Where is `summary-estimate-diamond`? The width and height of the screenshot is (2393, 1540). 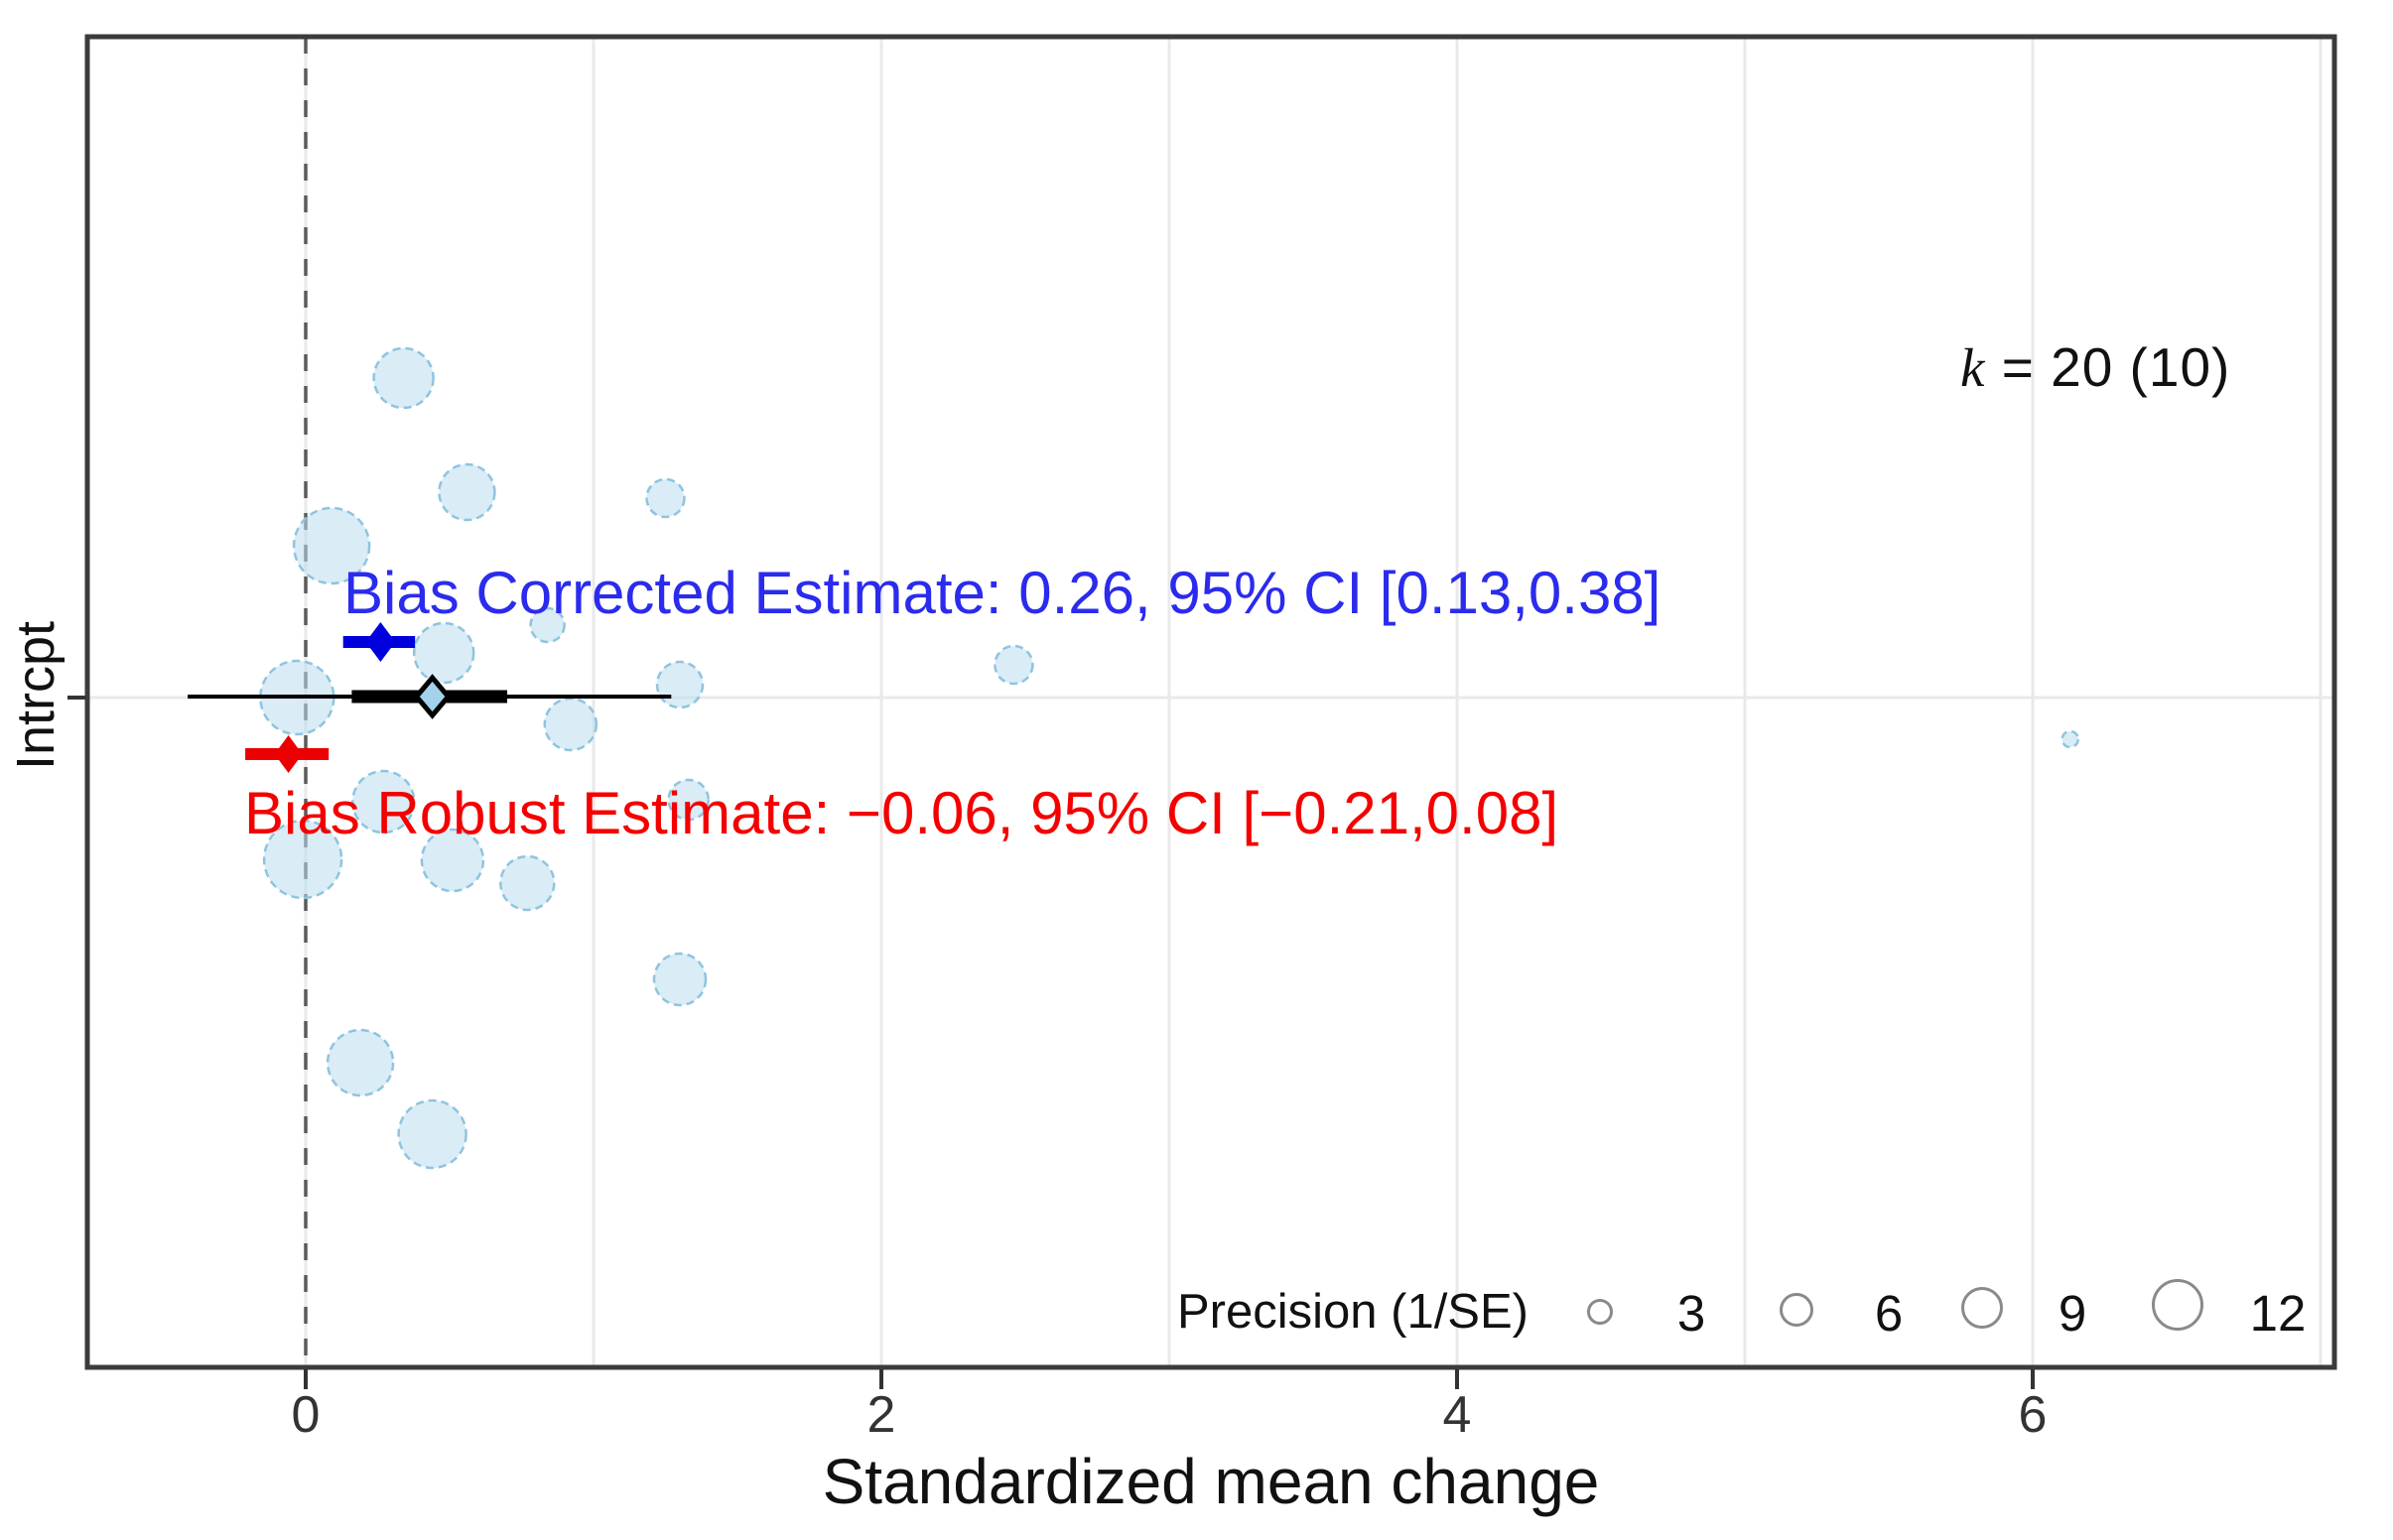
summary-estimate-diamond is located at coordinates (433, 696).